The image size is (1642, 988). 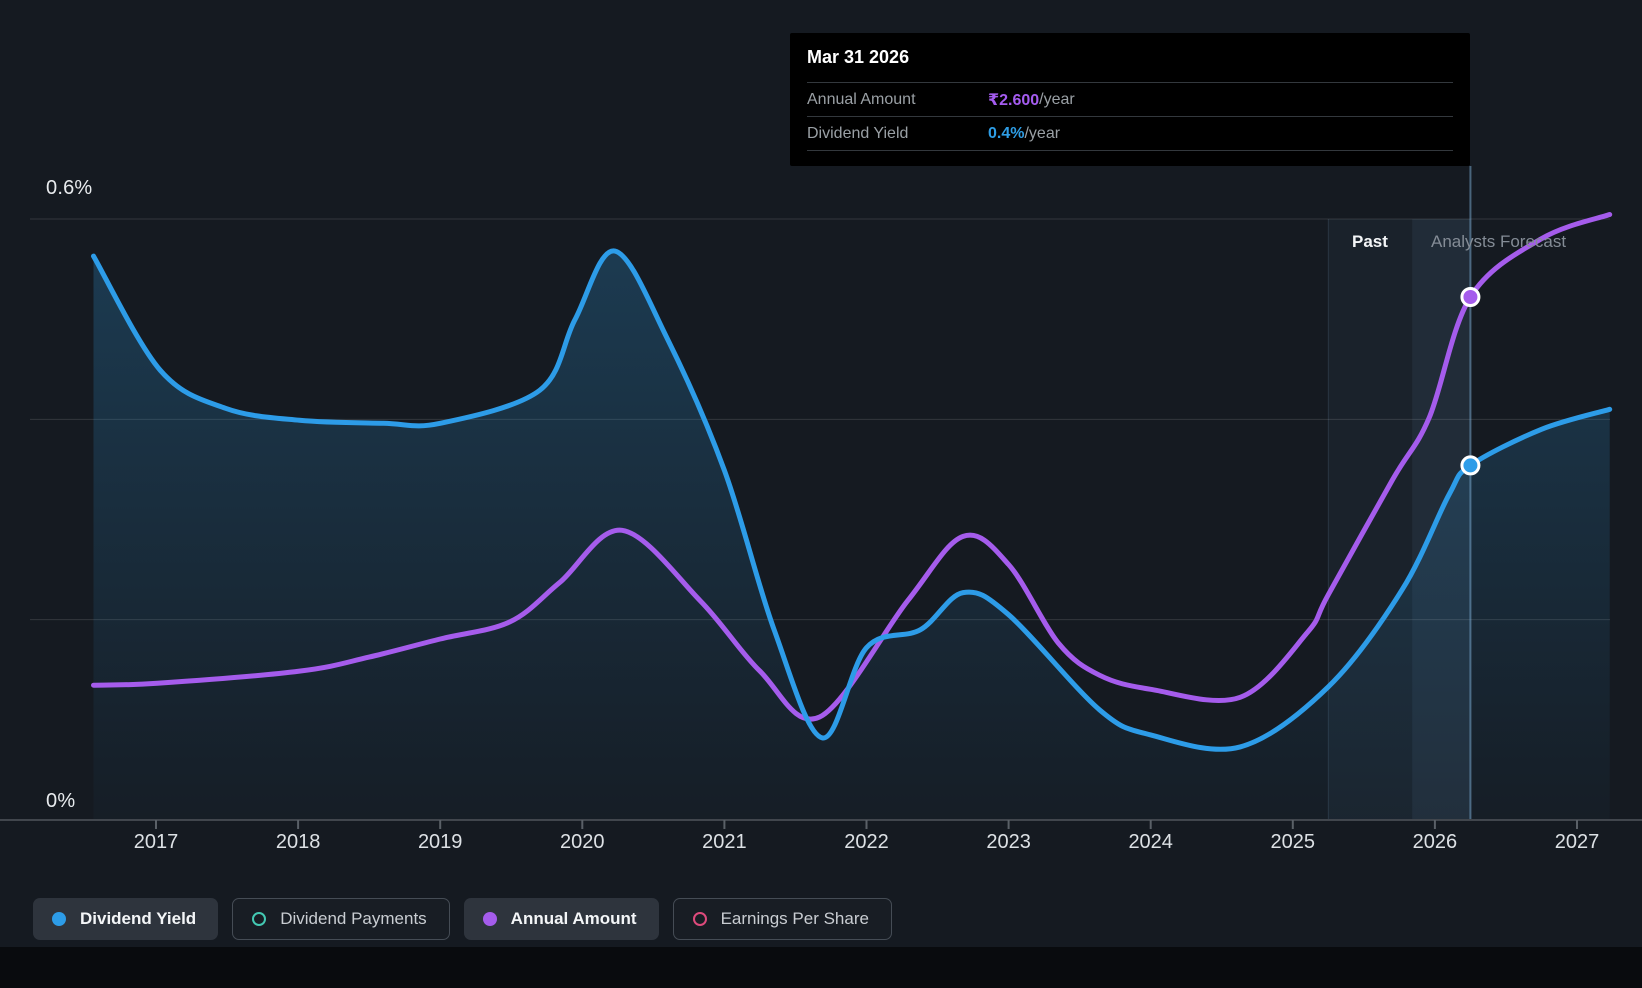 What do you see at coordinates (1006, 133) in the screenshot?
I see `tooltip-value-dividend-yield: 0.4%` at bounding box center [1006, 133].